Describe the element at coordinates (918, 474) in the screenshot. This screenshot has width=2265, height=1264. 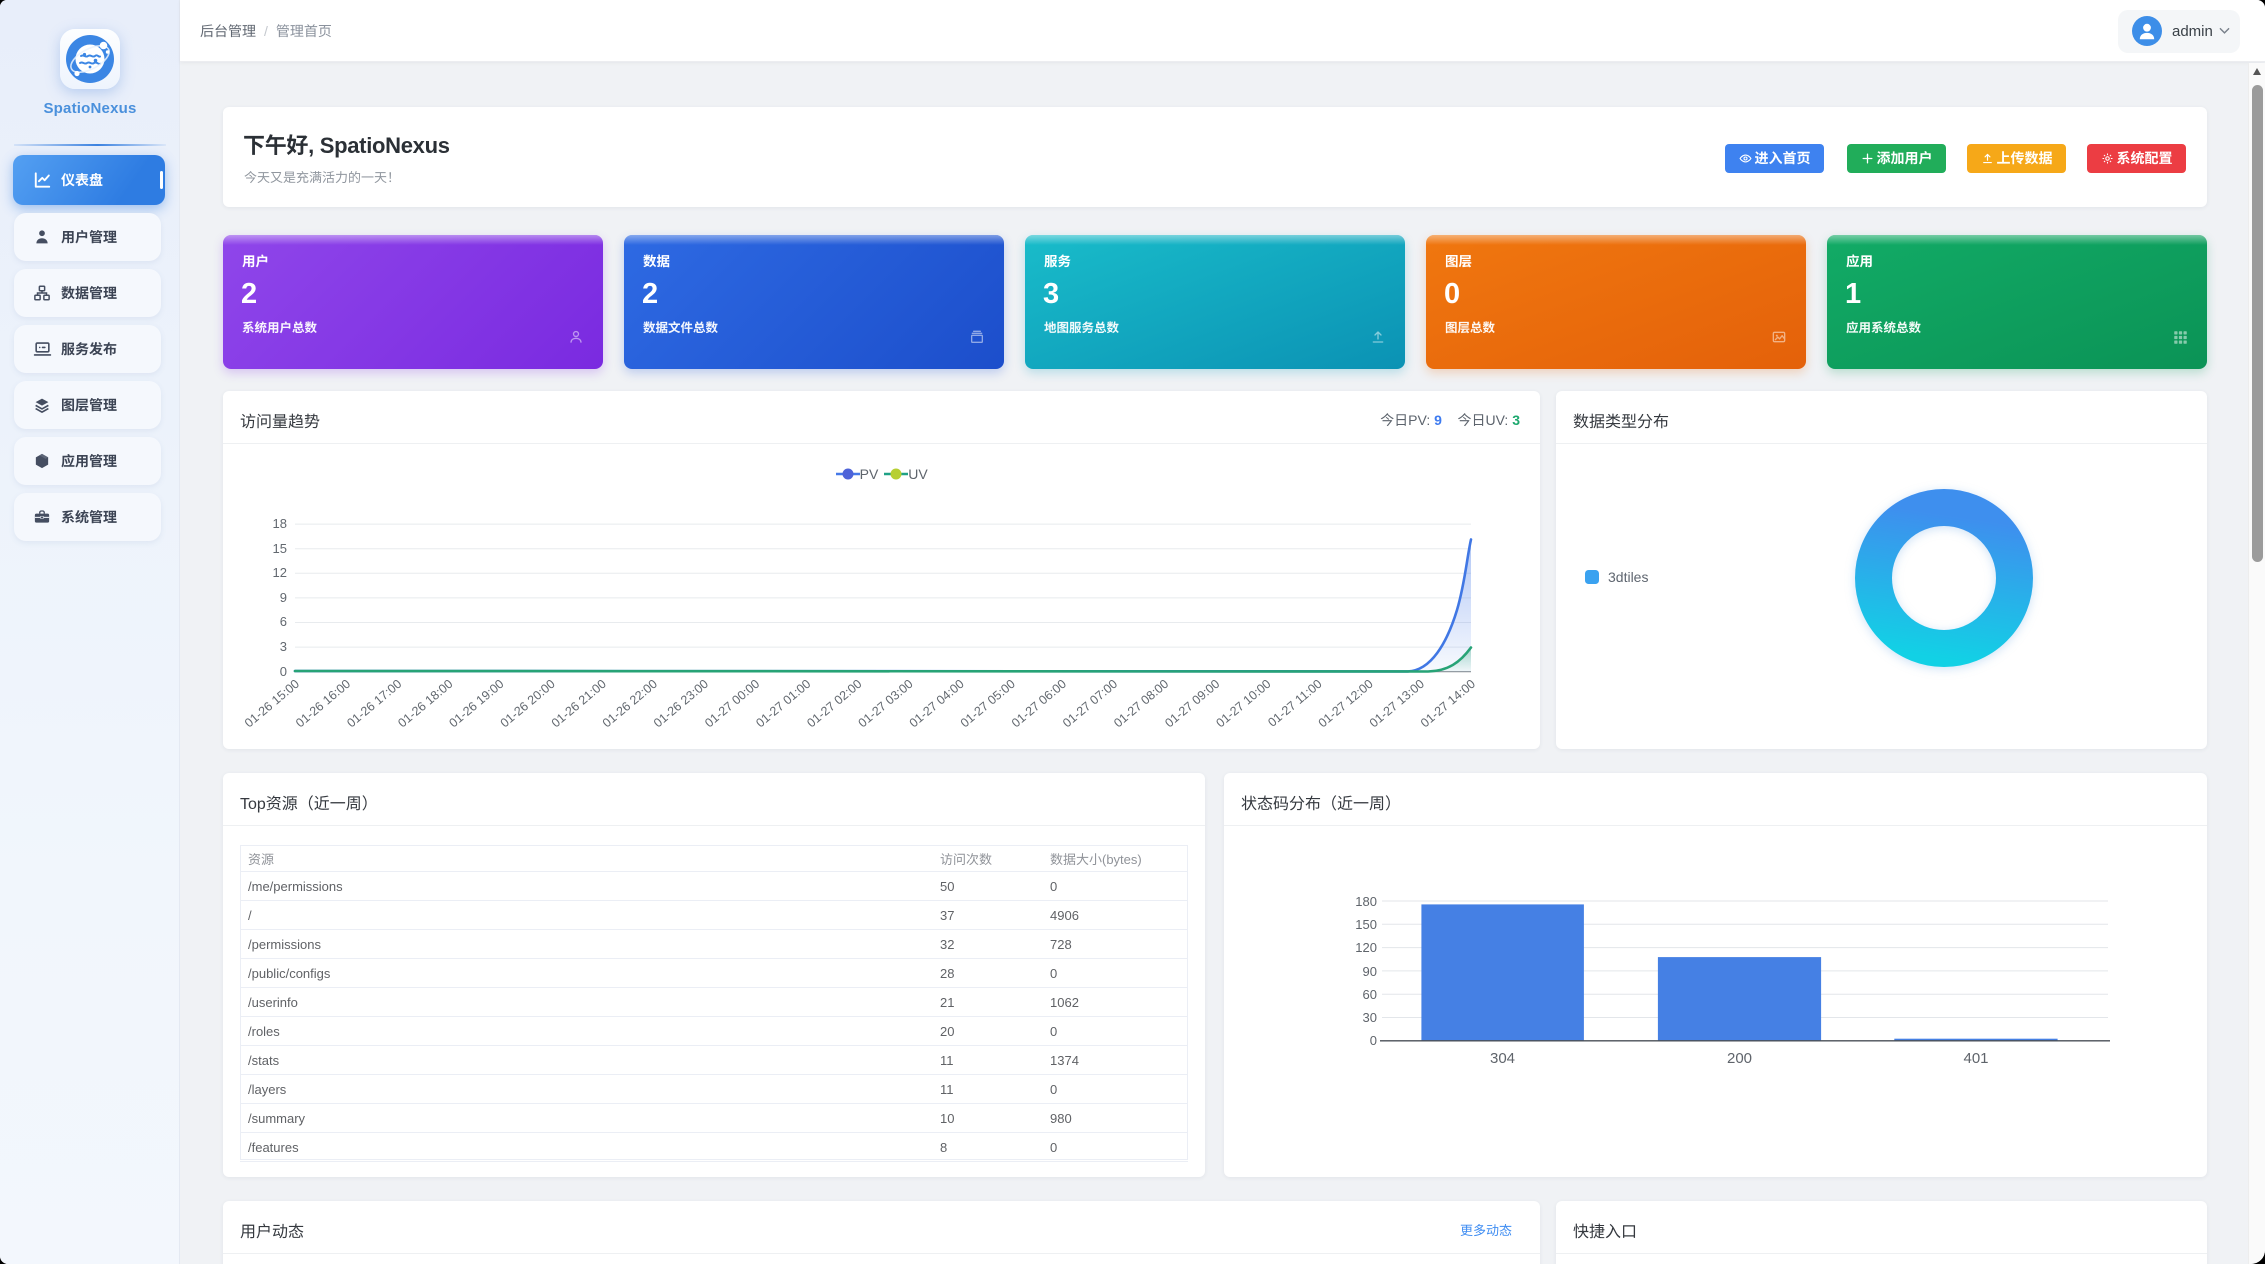
I see `svg-text: UV` at that location.